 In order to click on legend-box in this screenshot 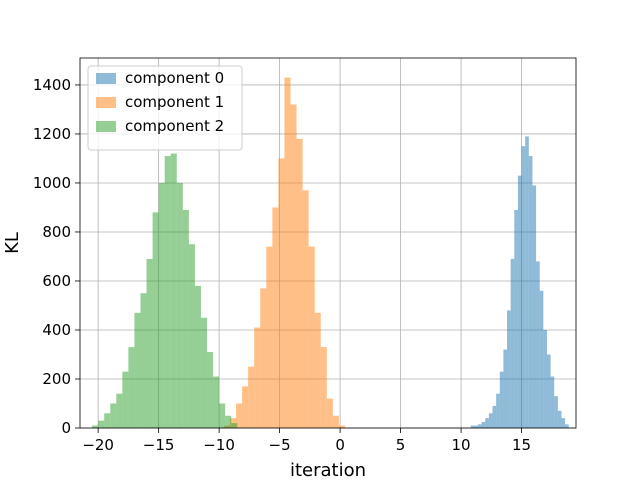, I will do `click(165, 108)`.